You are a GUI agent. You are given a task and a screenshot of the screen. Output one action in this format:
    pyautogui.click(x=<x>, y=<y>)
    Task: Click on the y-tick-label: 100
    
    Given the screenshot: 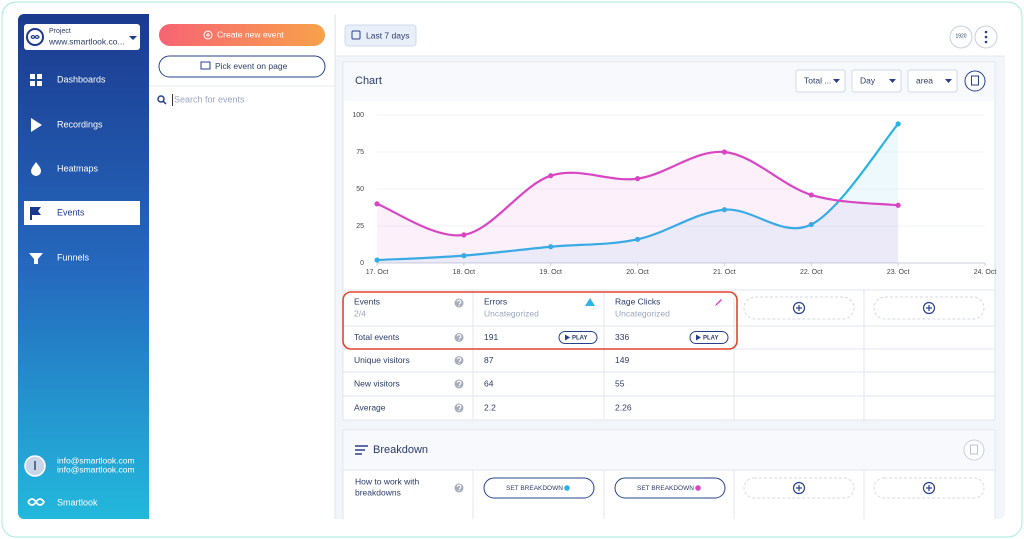 What is the action you would take?
    pyautogui.click(x=358, y=115)
    